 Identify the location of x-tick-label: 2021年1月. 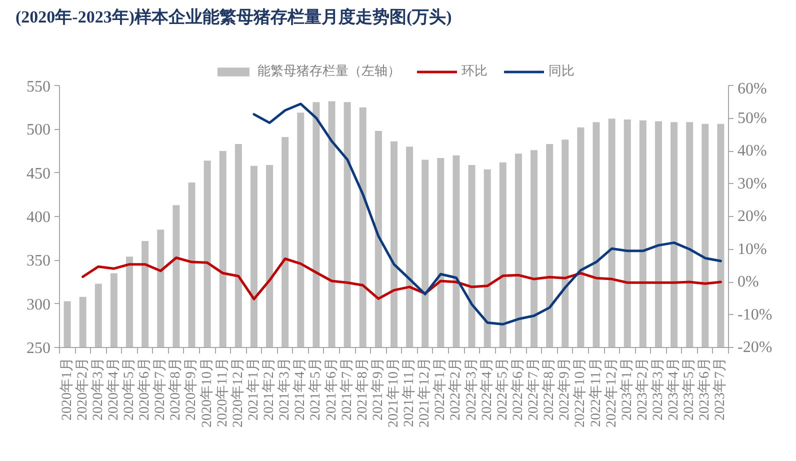
(253, 389).